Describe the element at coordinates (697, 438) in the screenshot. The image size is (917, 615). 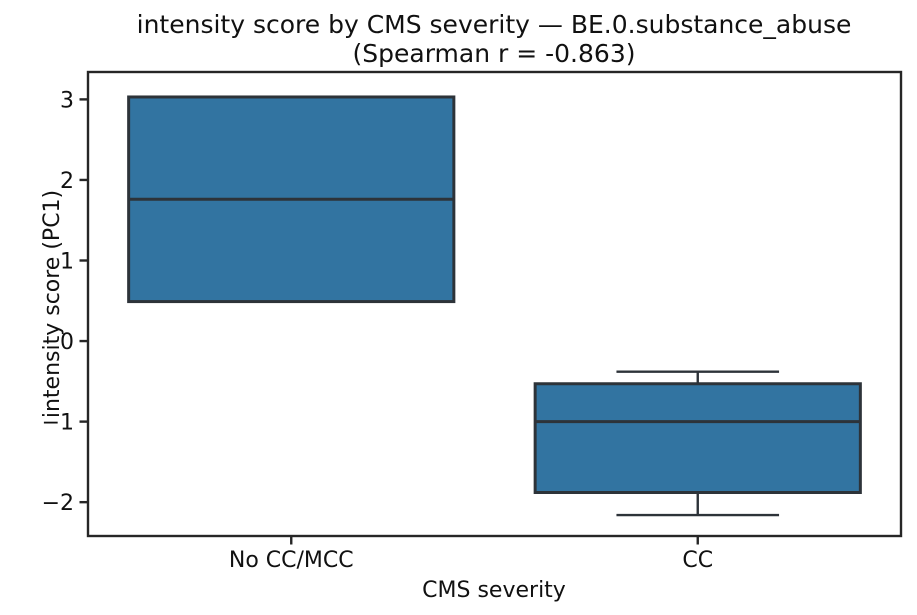
I see `boxplot-box` at that location.